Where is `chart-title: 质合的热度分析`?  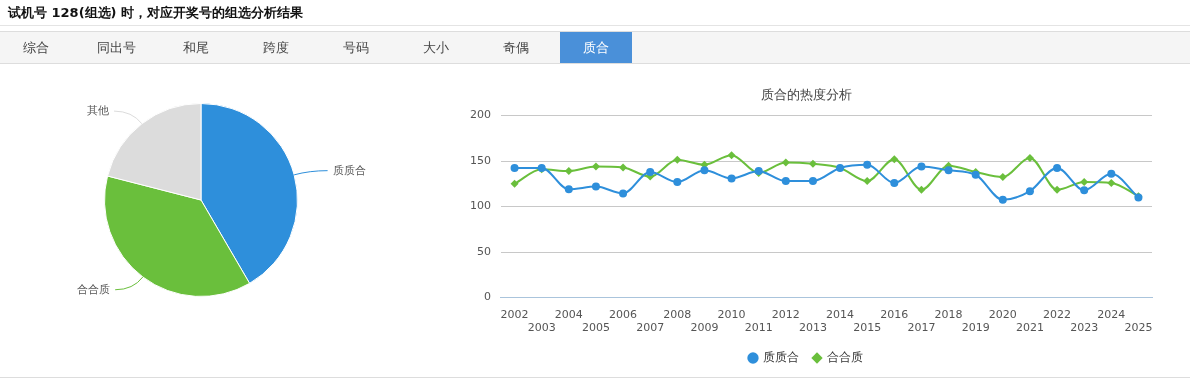 chart-title: 质合的热度分析 is located at coordinates (806, 95).